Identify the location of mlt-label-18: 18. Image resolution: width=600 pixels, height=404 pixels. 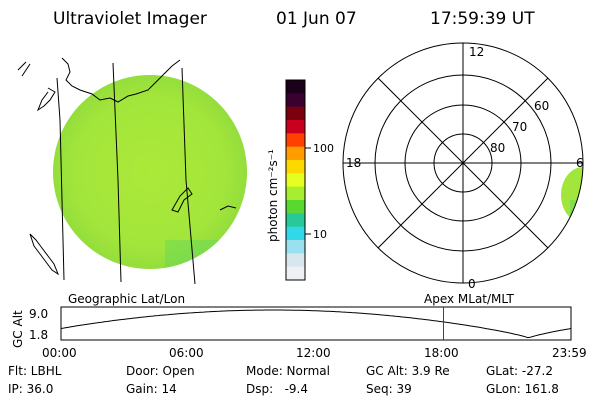
(353, 163).